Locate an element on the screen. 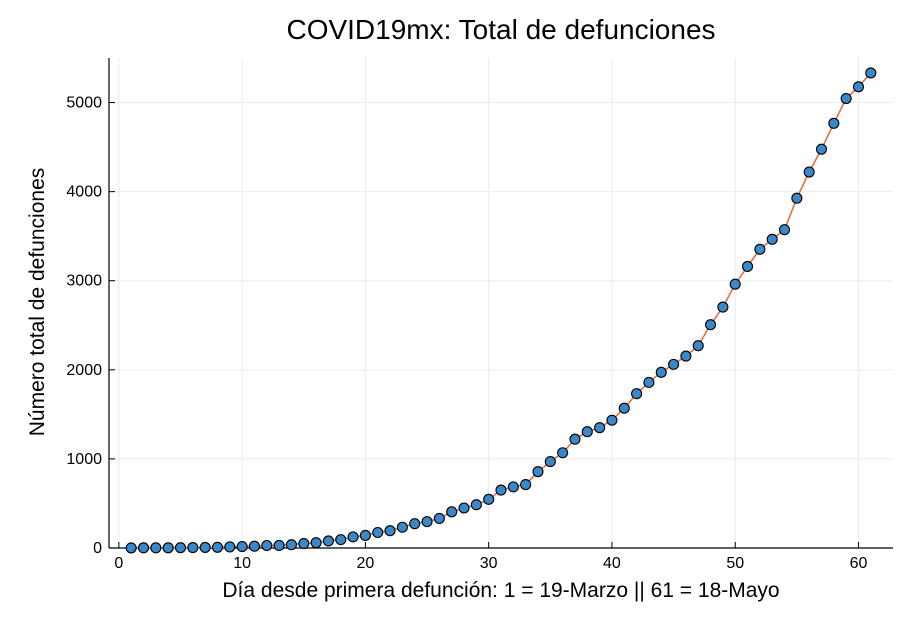 This screenshot has height=627, width=924. y-tick-label-0: 0 is located at coordinates (97, 548).